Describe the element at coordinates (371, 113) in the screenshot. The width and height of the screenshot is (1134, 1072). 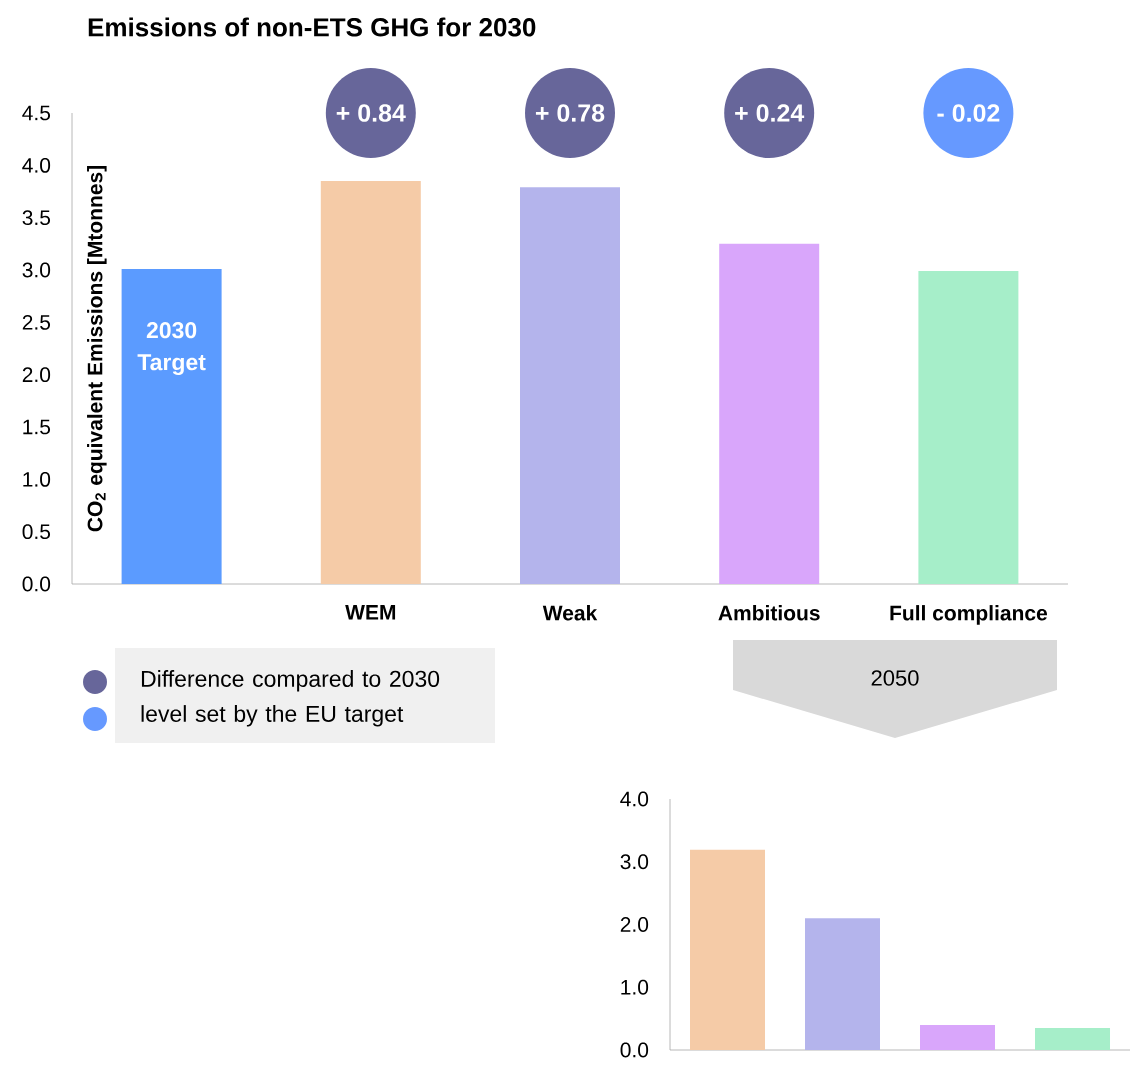
I see `annotation: + 0.84` at that location.